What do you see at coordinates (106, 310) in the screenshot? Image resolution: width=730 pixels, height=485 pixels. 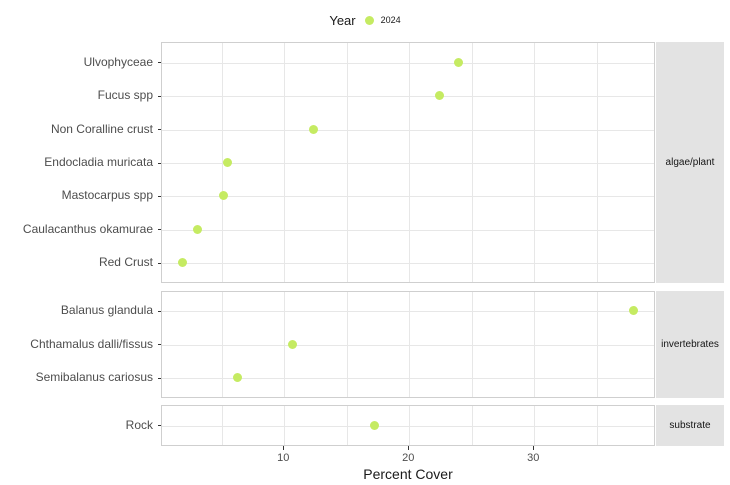 I see `y-axis-label: Balanus glandula` at bounding box center [106, 310].